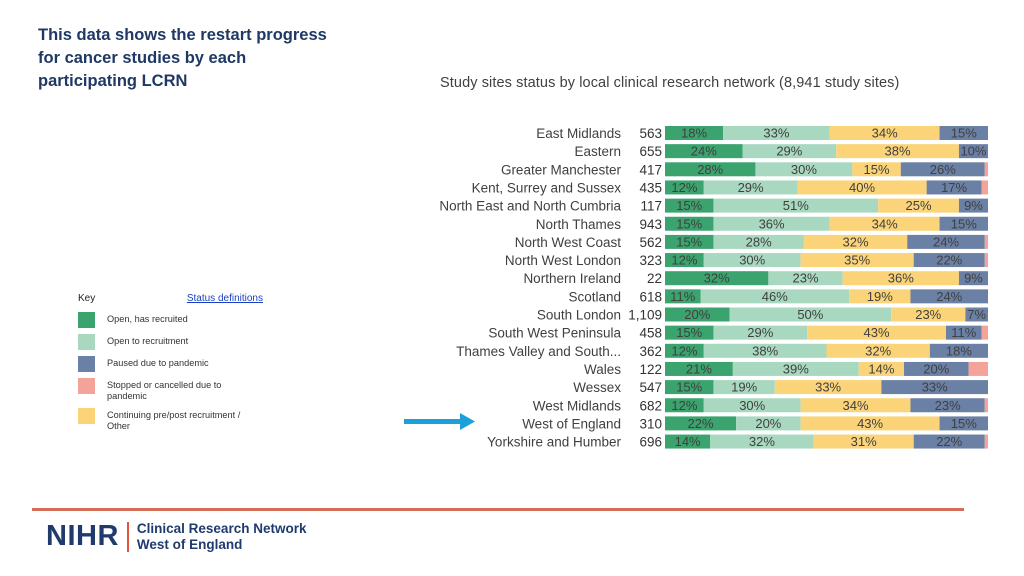  I want to click on category-label: North Thames, so click(579, 224).